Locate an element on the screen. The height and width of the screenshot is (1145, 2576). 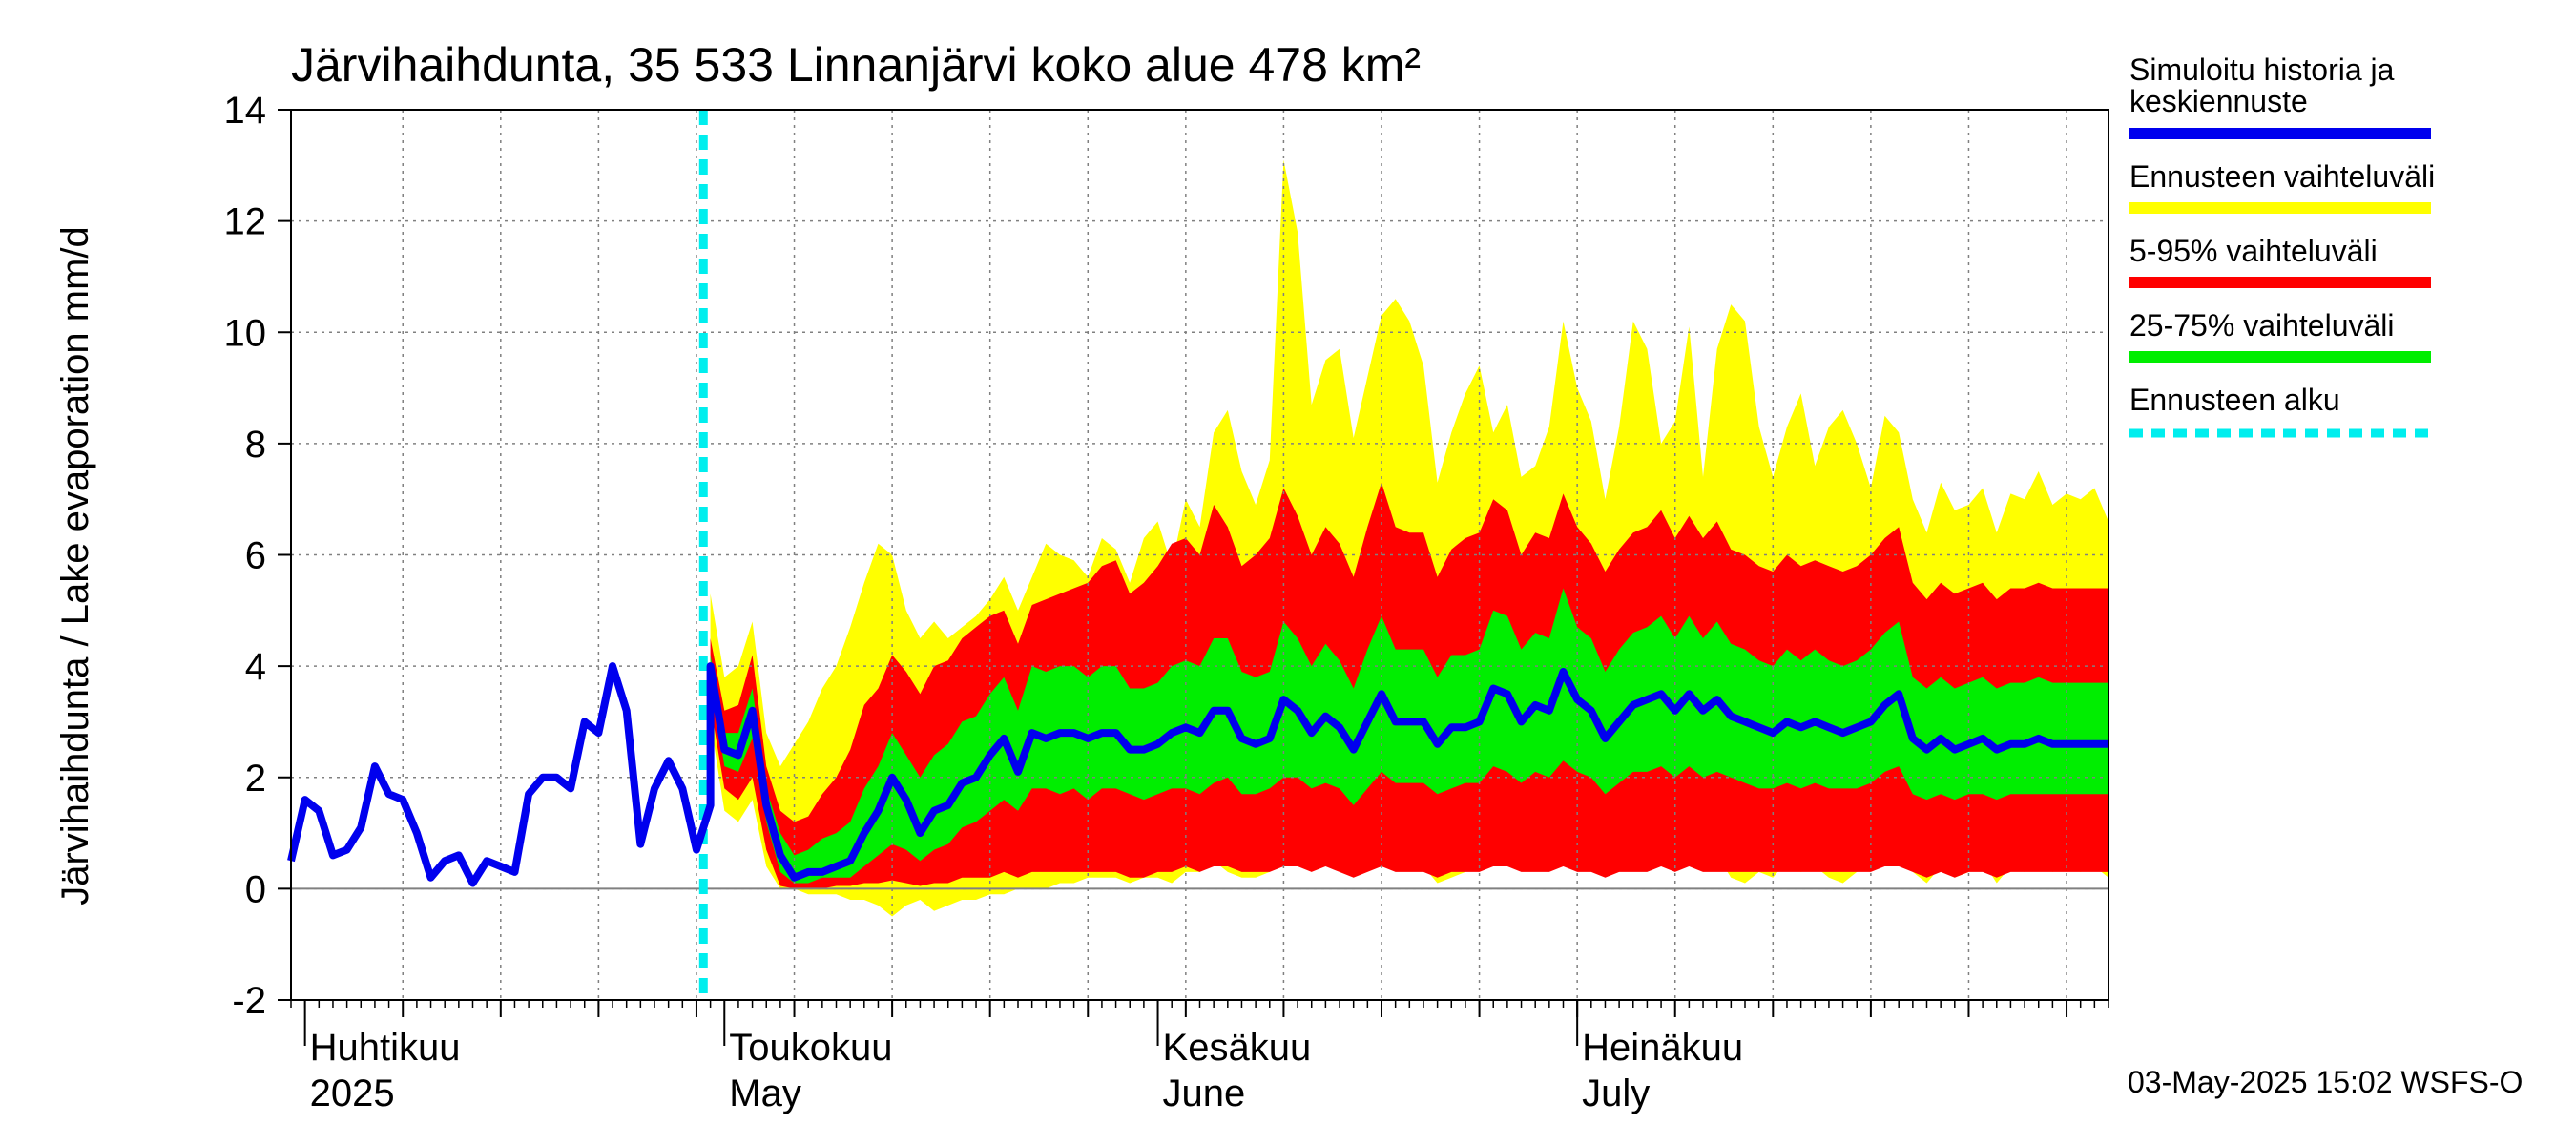
x-month-sublabel: May is located at coordinates (765, 1093).